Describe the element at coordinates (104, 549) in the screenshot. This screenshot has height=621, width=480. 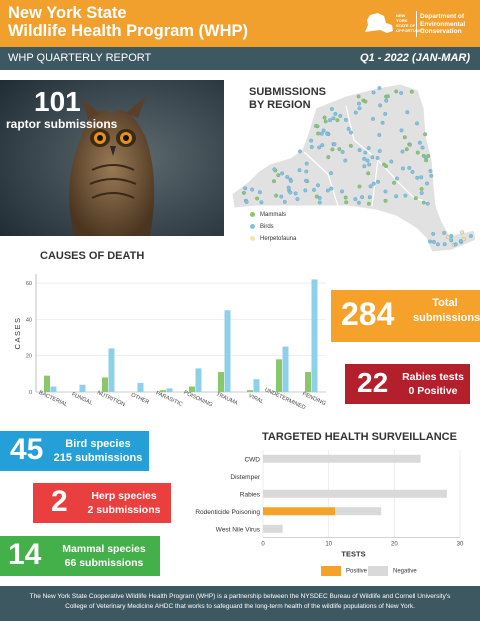
I see `mammal-label-1: Mammal species` at that location.